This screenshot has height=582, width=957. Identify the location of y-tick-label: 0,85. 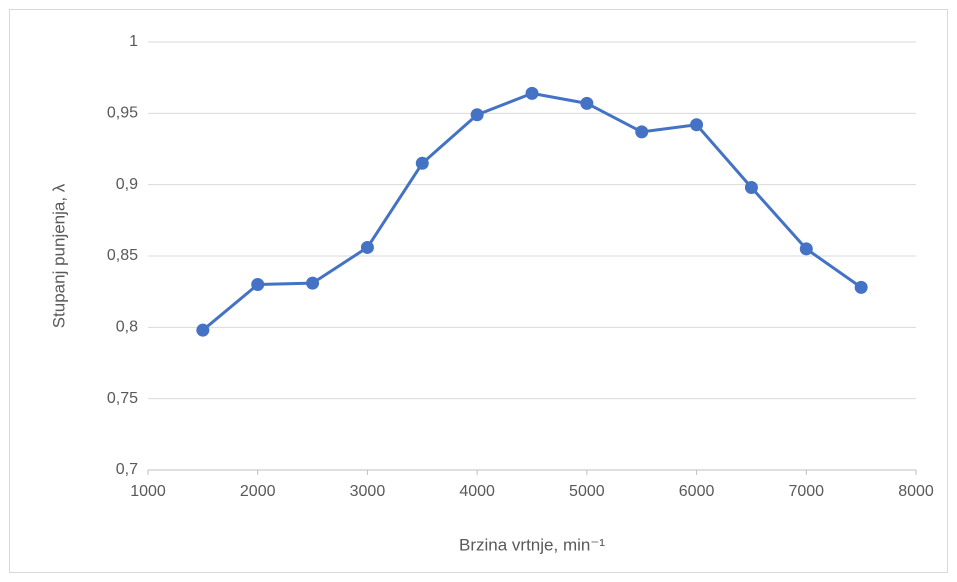
(122, 255).